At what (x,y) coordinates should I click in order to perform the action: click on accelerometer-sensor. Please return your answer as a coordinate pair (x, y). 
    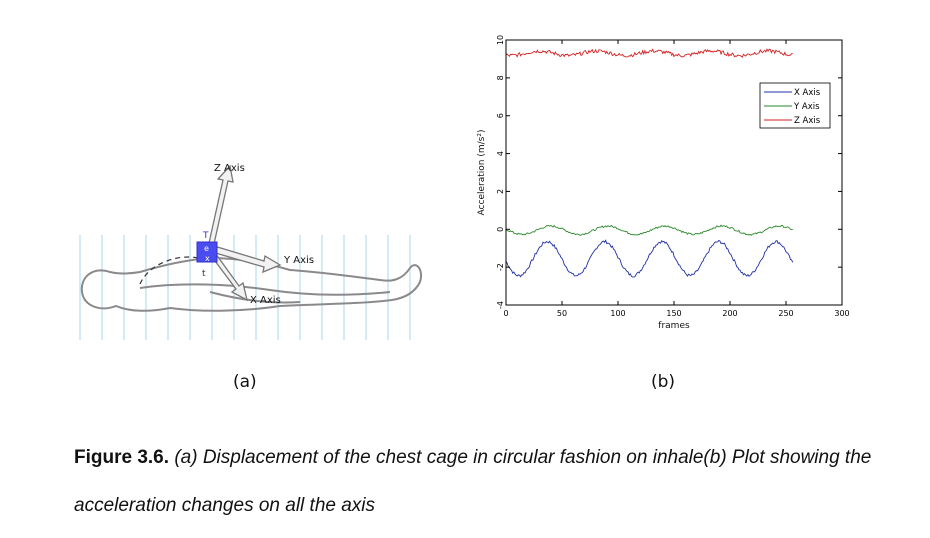
    Looking at the image, I should click on (207, 252).